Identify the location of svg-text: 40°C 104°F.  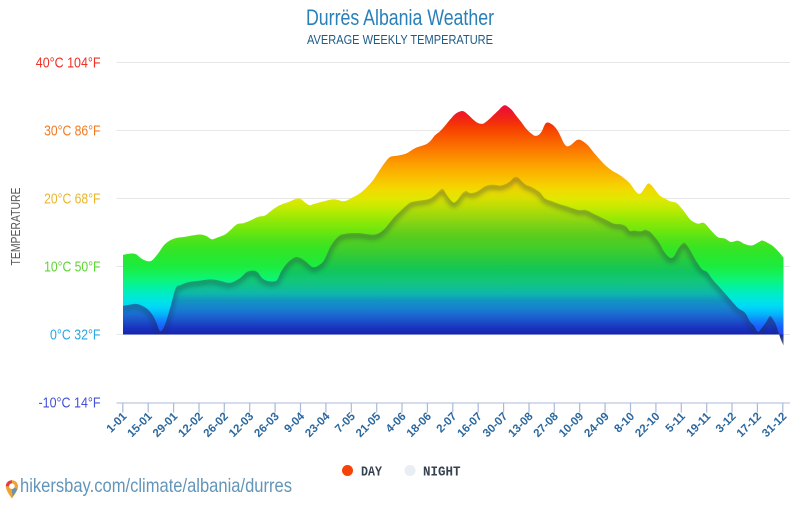
(68, 64).